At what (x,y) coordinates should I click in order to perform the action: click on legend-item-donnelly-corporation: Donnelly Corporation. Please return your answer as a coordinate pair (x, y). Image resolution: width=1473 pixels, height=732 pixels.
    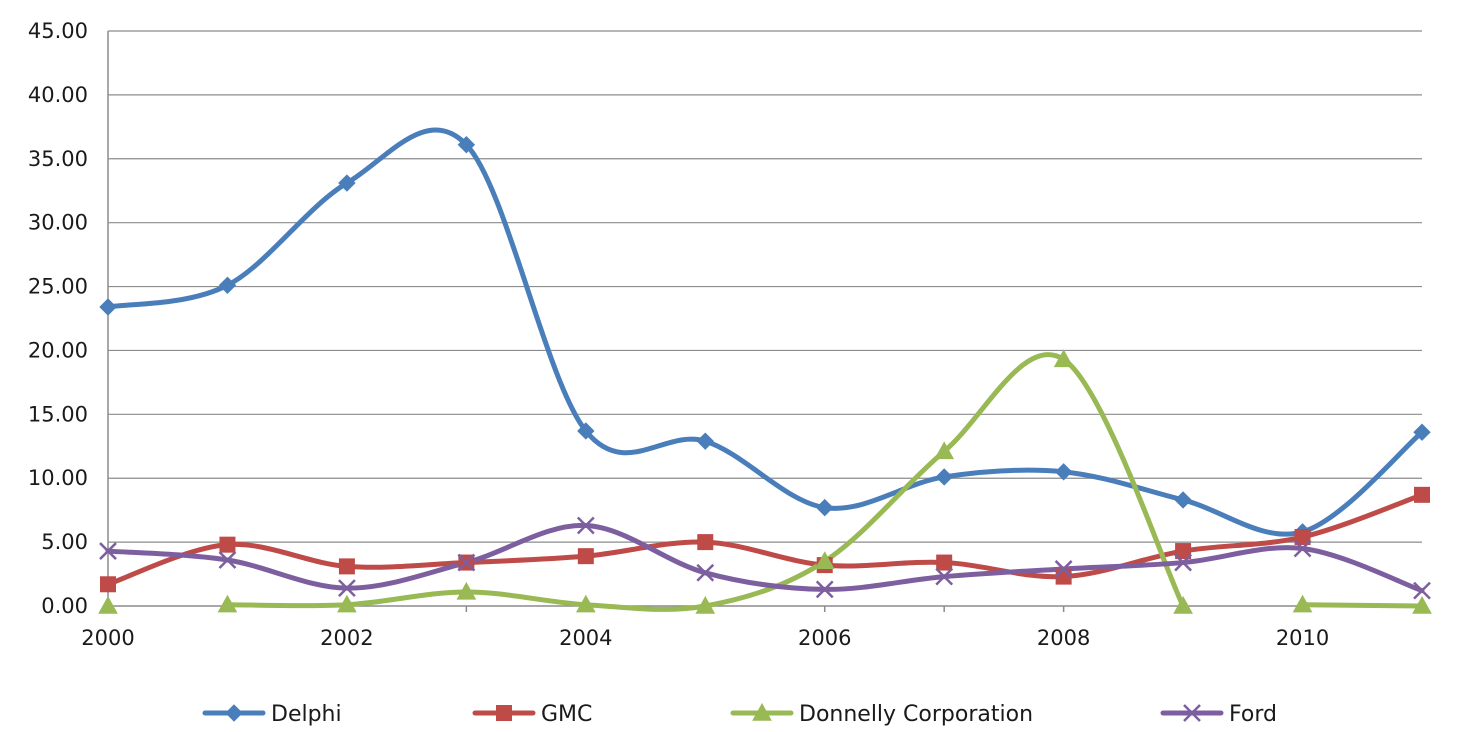
    Looking at the image, I should click on (881, 714).